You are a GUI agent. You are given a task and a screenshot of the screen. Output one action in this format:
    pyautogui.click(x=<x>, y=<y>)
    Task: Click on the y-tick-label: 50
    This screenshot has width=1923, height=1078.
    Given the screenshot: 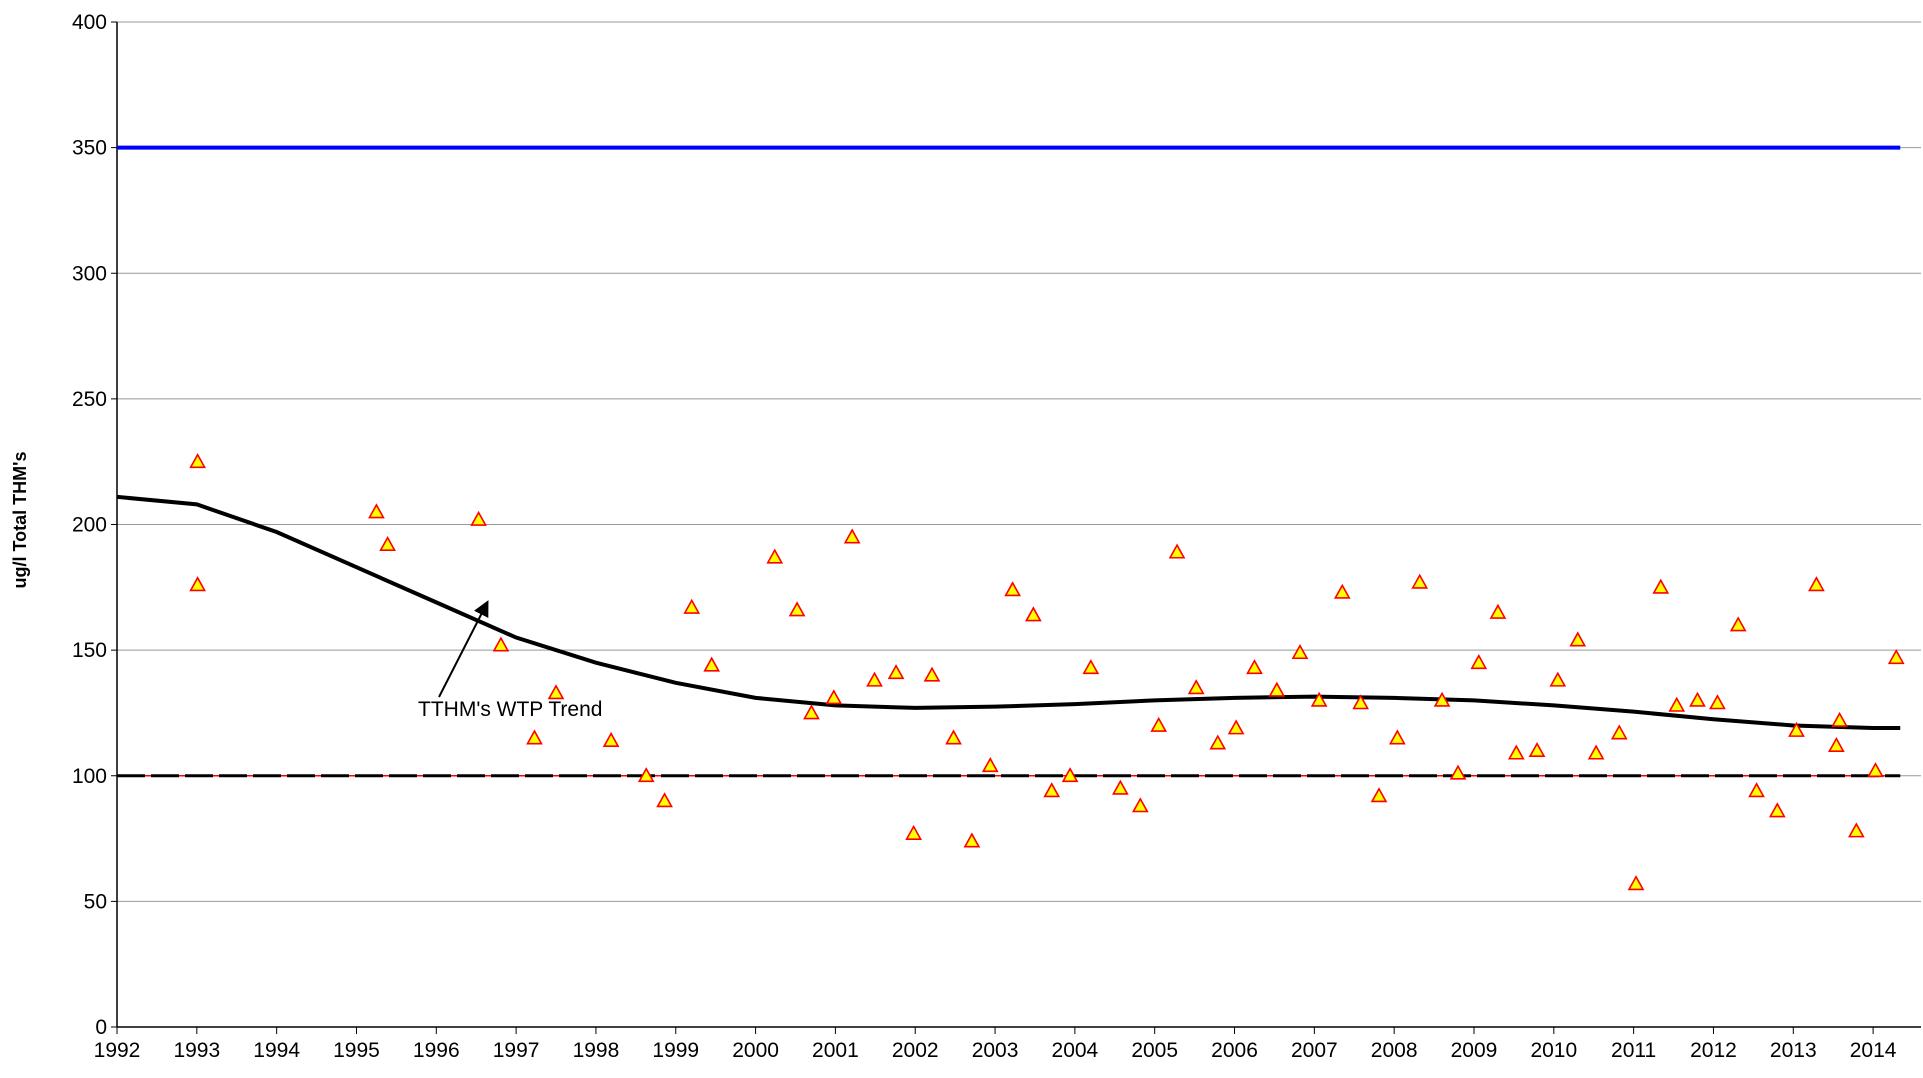 What is the action you would take?
    pyautogui.click(x=95, y=901)
    